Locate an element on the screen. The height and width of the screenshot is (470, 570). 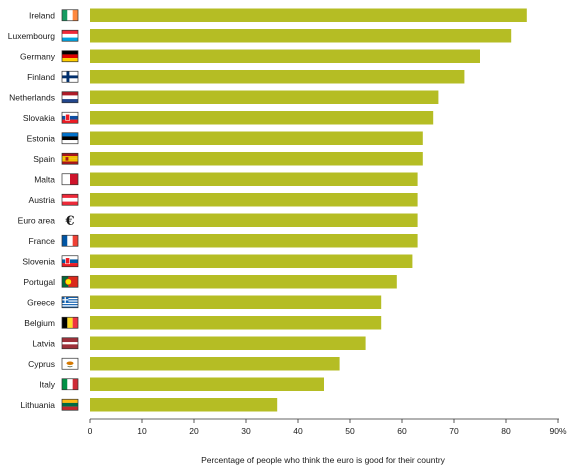
x-tick-label-90: 90% is located at coordinates (557, 431).